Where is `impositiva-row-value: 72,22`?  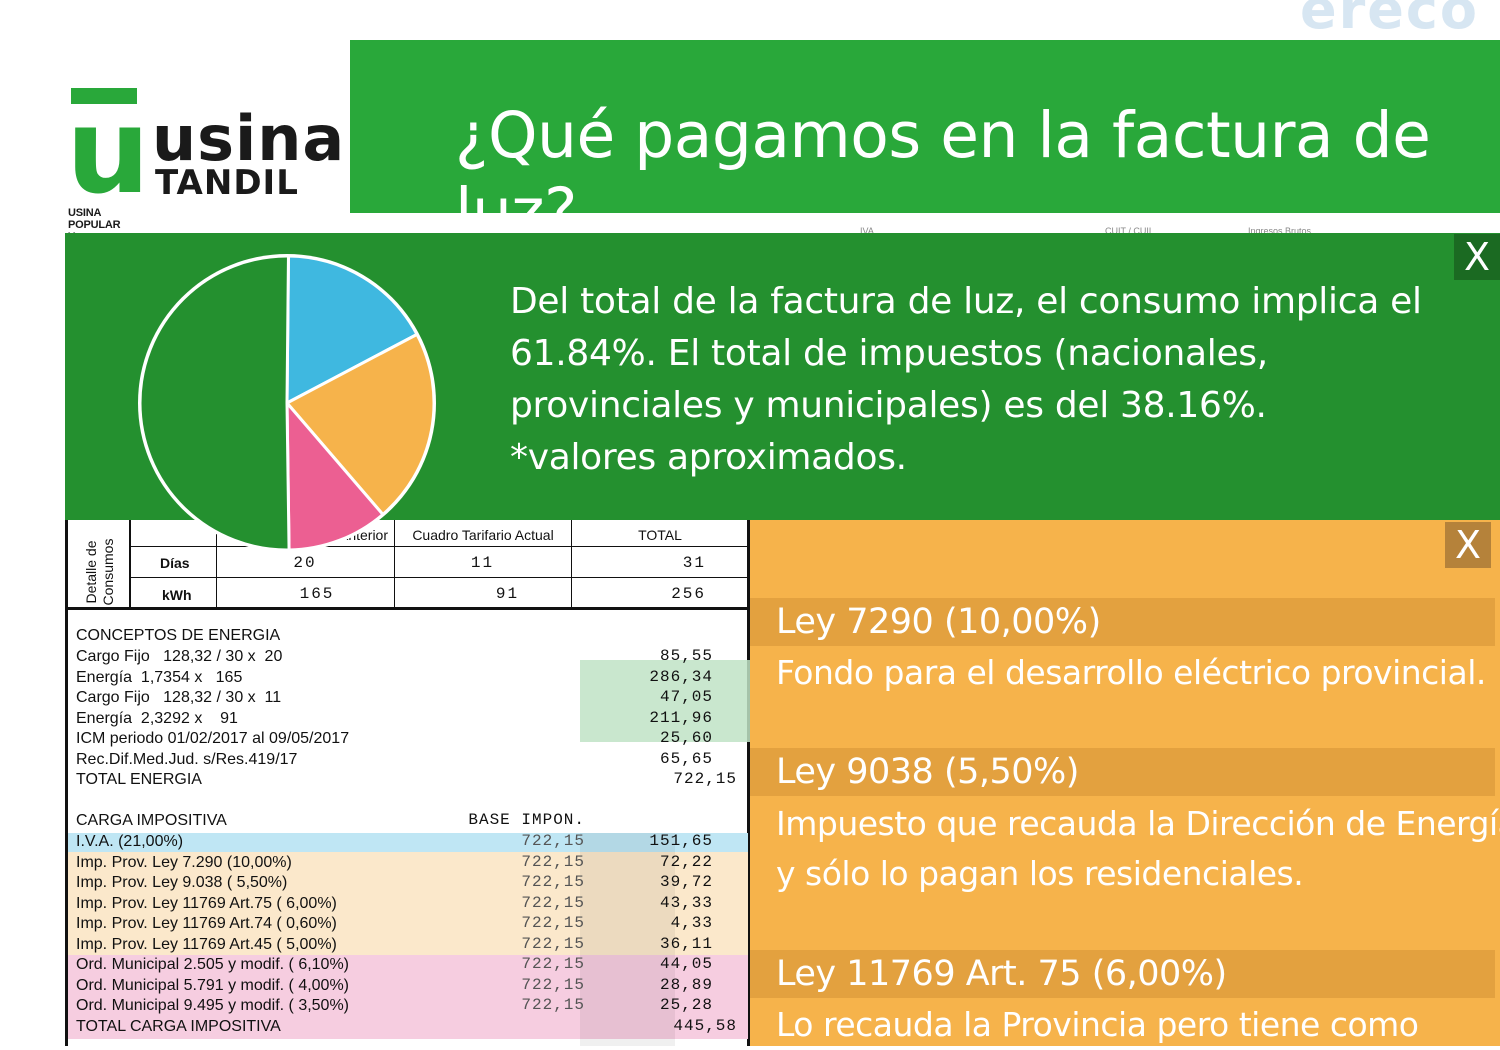 impositiva-row-value: 72,22 is located at coordinates (686, 861).